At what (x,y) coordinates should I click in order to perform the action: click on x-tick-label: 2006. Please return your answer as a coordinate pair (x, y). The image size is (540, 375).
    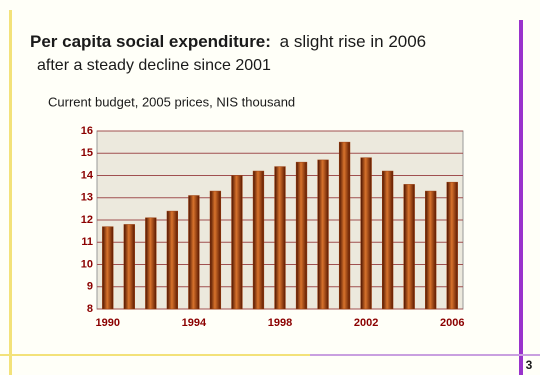
    Looking at the image, I should click on (452, 323).